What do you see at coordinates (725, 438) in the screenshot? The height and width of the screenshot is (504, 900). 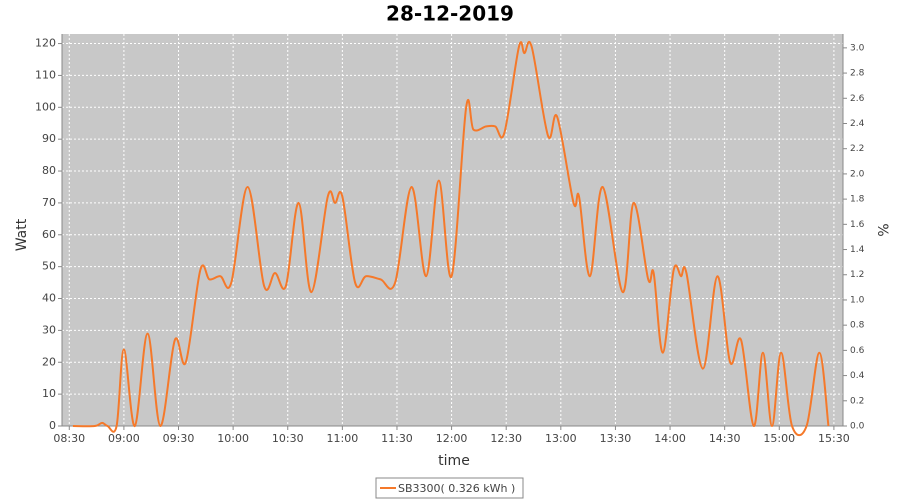 I see `x-tick-label: 14:30` at bounding box center [725, 438].